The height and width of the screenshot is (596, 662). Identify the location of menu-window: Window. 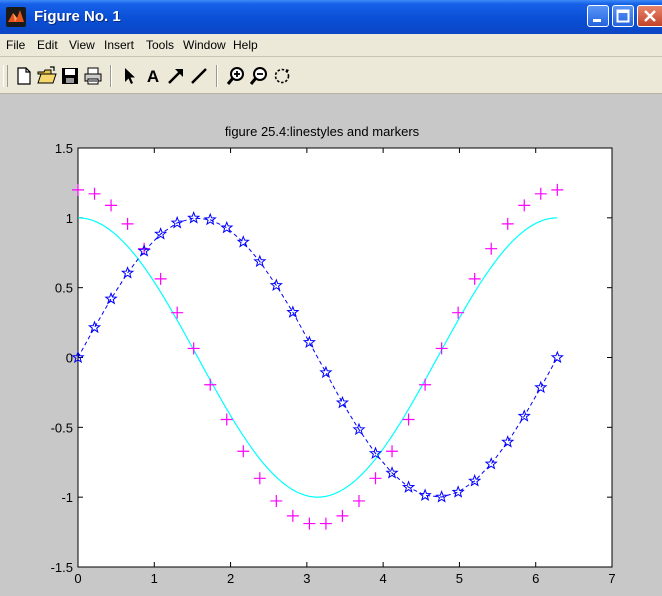
(204, 45).